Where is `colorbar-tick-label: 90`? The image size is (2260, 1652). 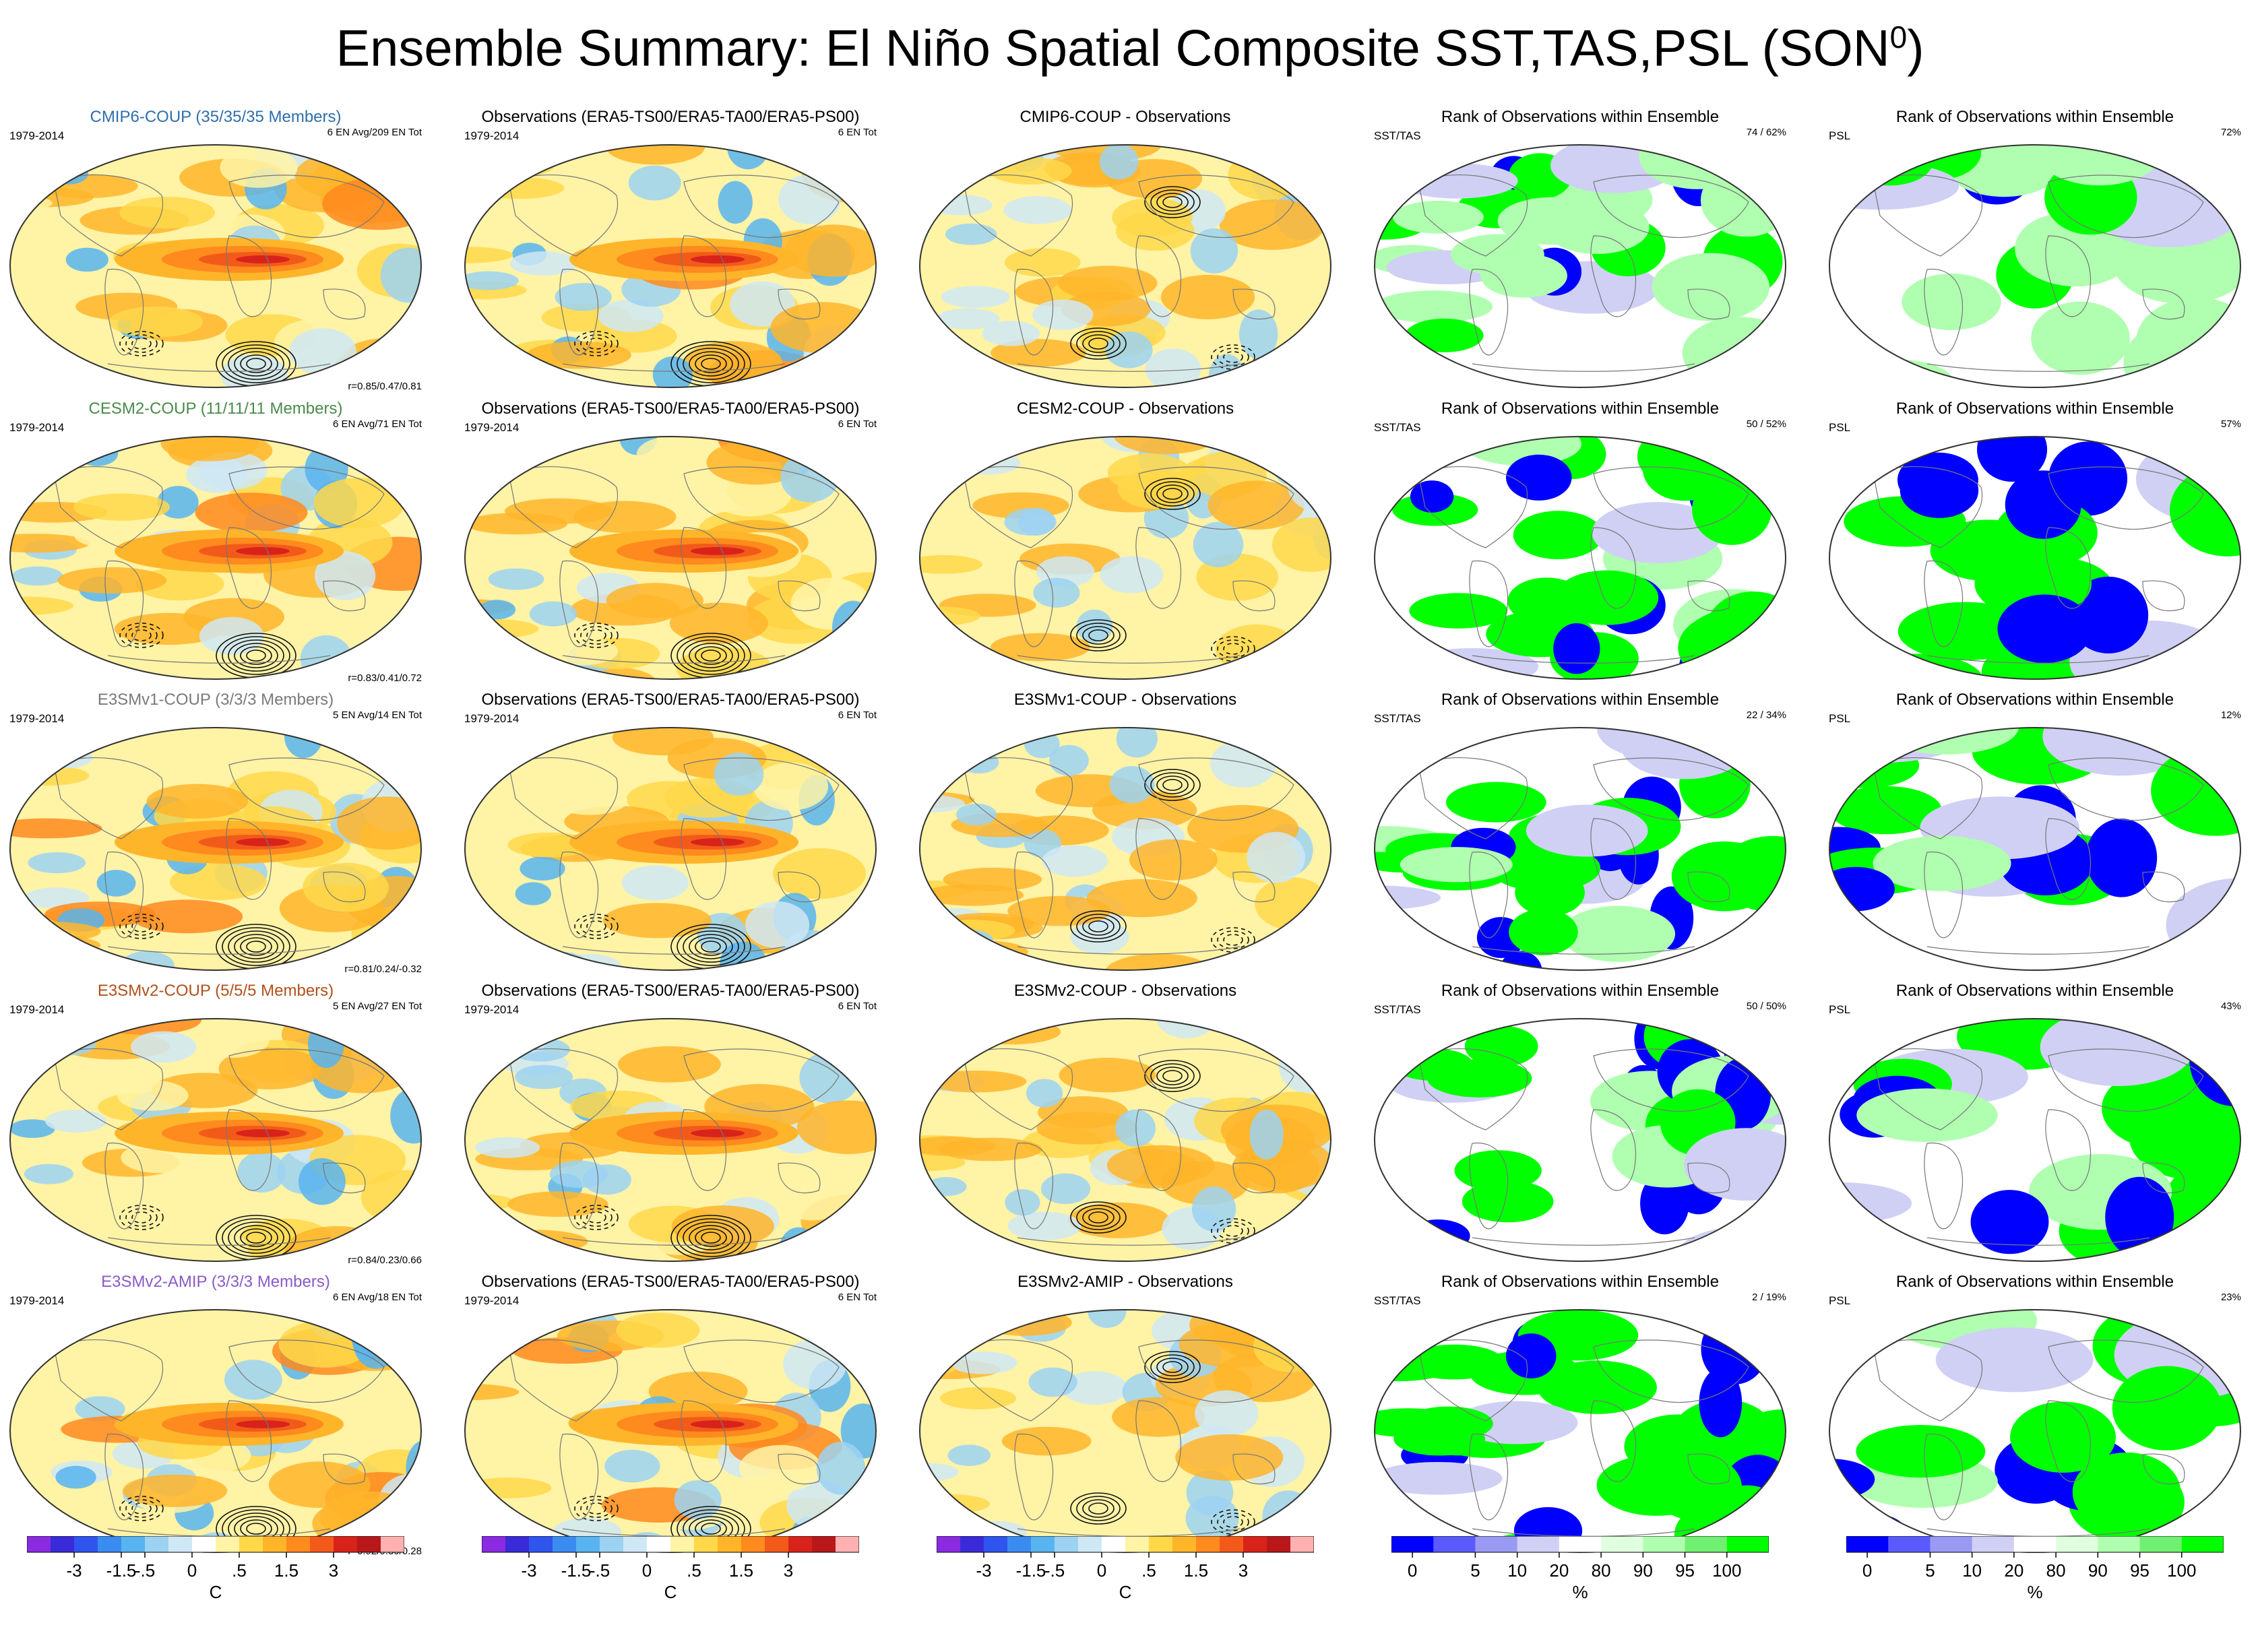 colorbar-tick-label: 90 is located at coordinates (2098, 1570).